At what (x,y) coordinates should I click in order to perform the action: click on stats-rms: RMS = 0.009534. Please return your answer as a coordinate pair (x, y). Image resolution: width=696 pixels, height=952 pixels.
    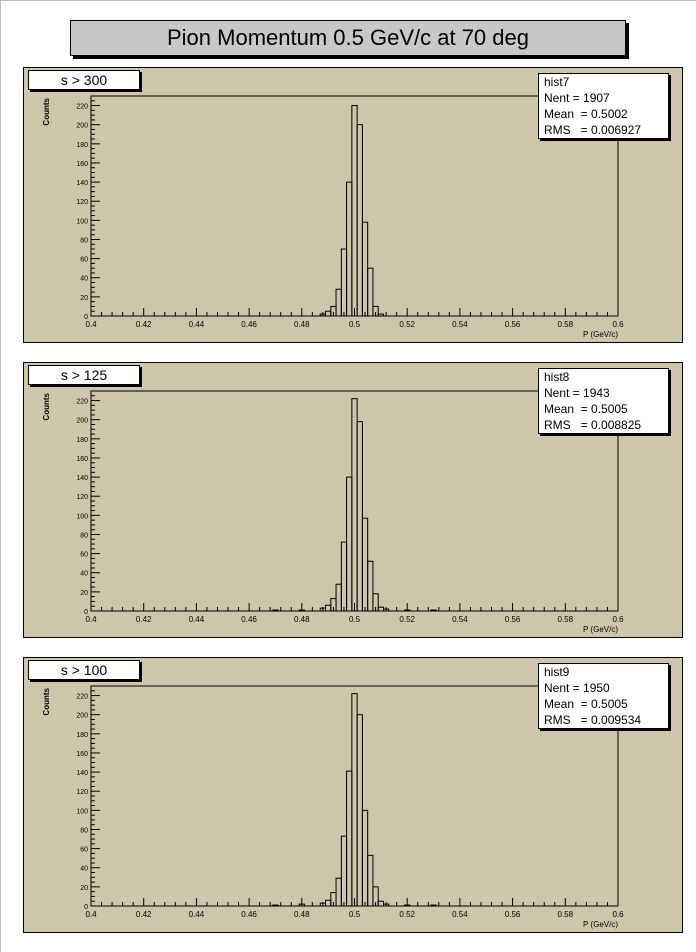
    Looking at the image, I should click on (593, 720).